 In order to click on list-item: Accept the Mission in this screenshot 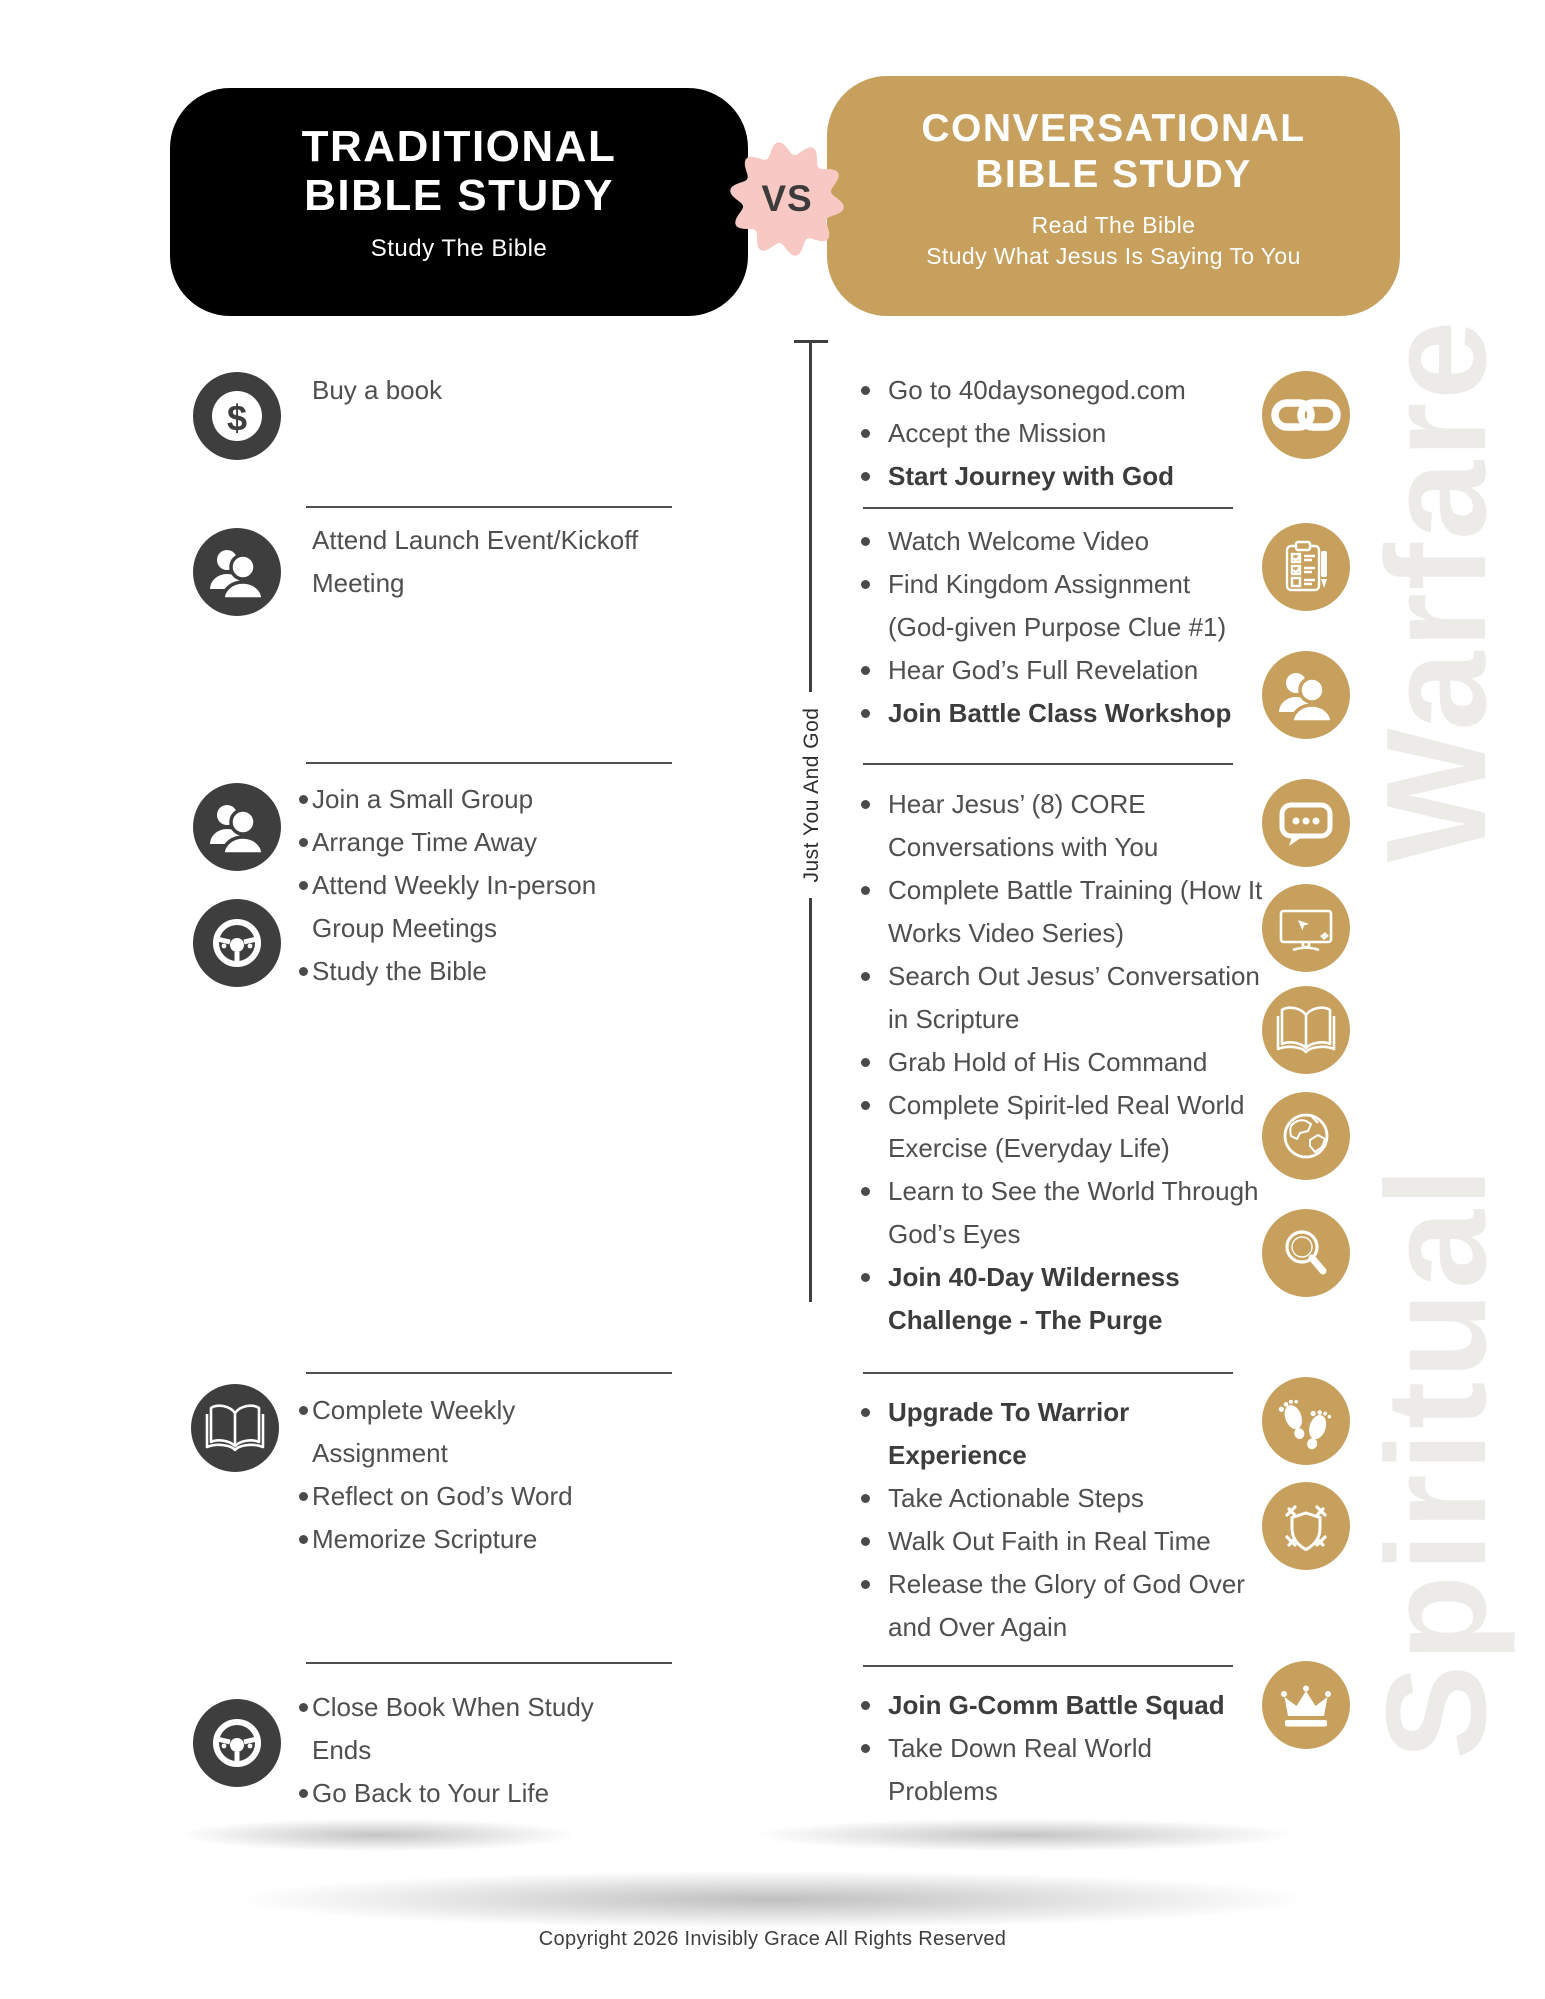, I will do `click(1060, 433)`.